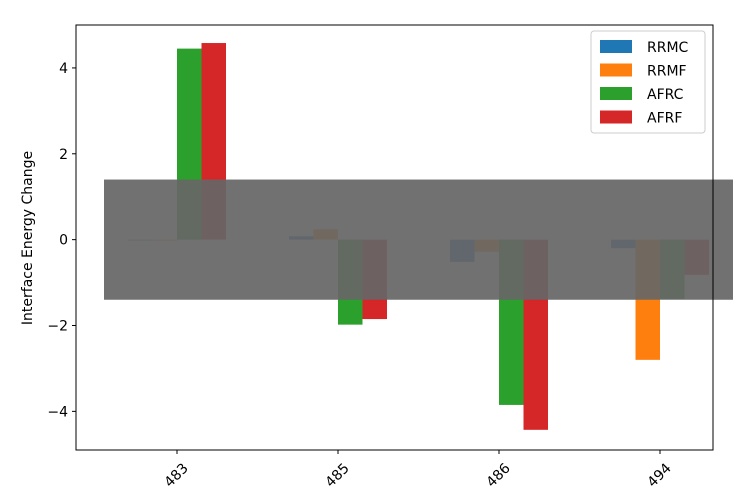 This screenshot has width=750, height=504. What do you see at coordinates (63, 69) in the screenshot?
I see `y-tick-label: 4` at bounding box center [63, 69].